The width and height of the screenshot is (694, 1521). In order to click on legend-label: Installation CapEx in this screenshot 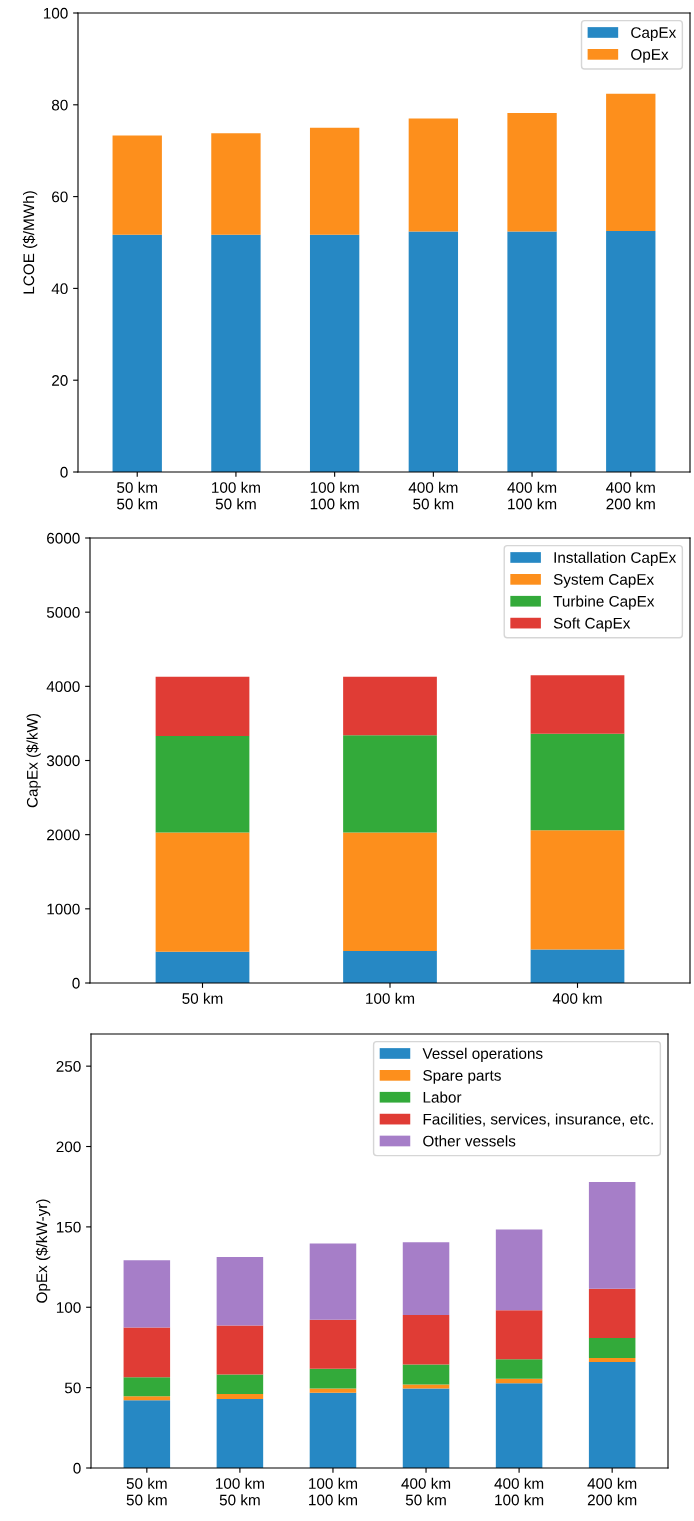, I will do `click(615, 558)`.